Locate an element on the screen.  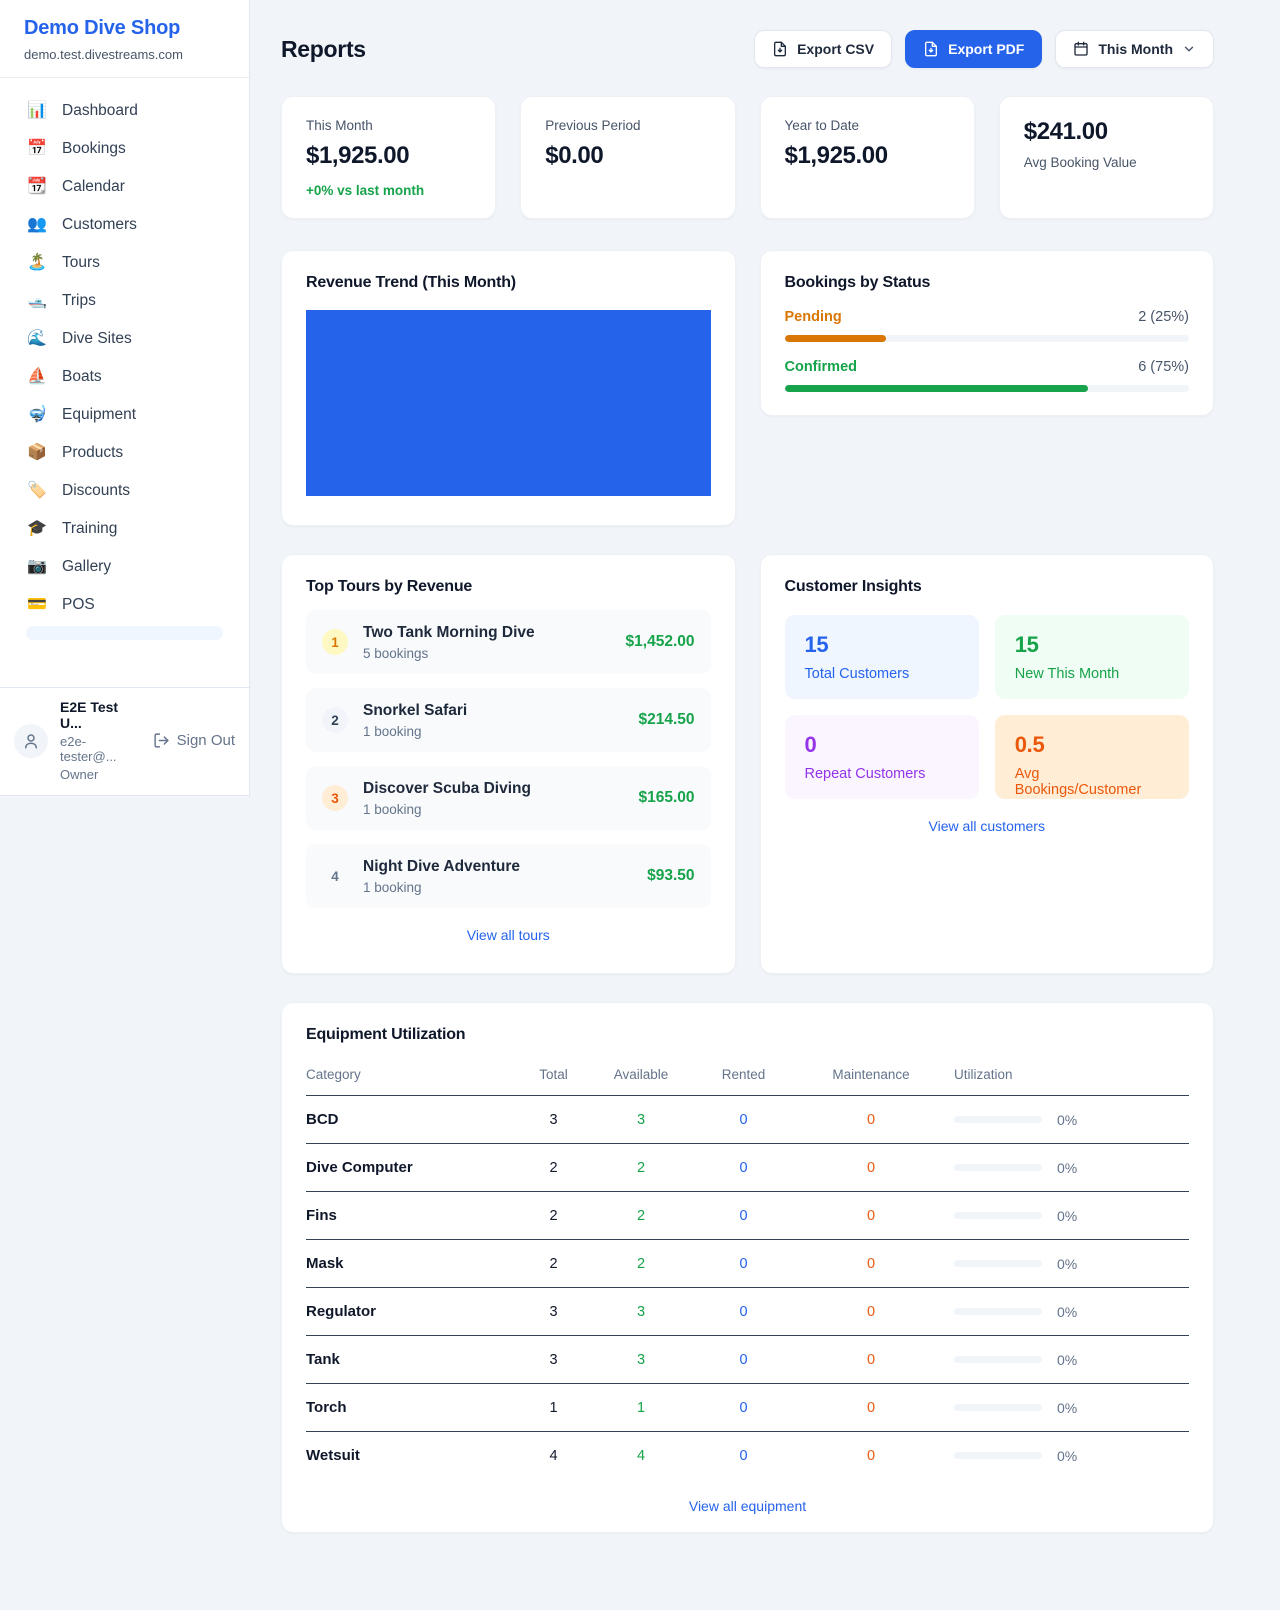
sidebar-item-equipment: 🤿 Equipment is located at coordinates (124, 415).